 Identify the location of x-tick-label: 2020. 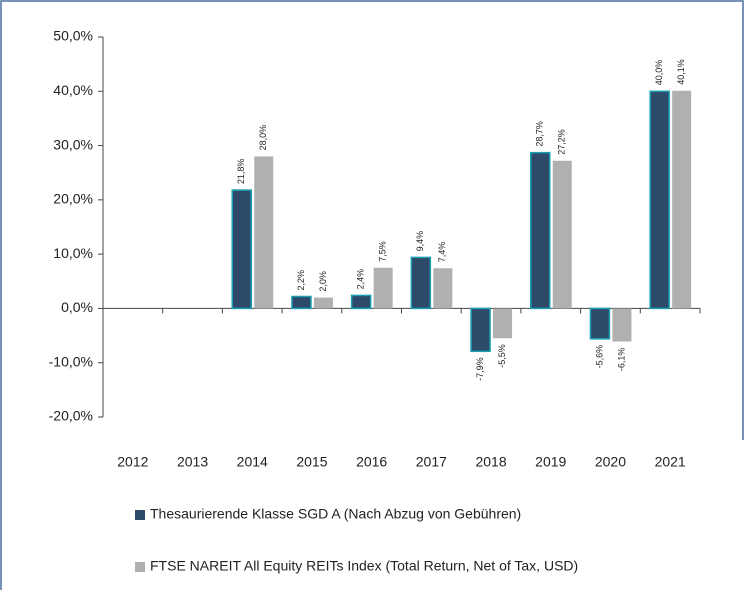
(610, 462).